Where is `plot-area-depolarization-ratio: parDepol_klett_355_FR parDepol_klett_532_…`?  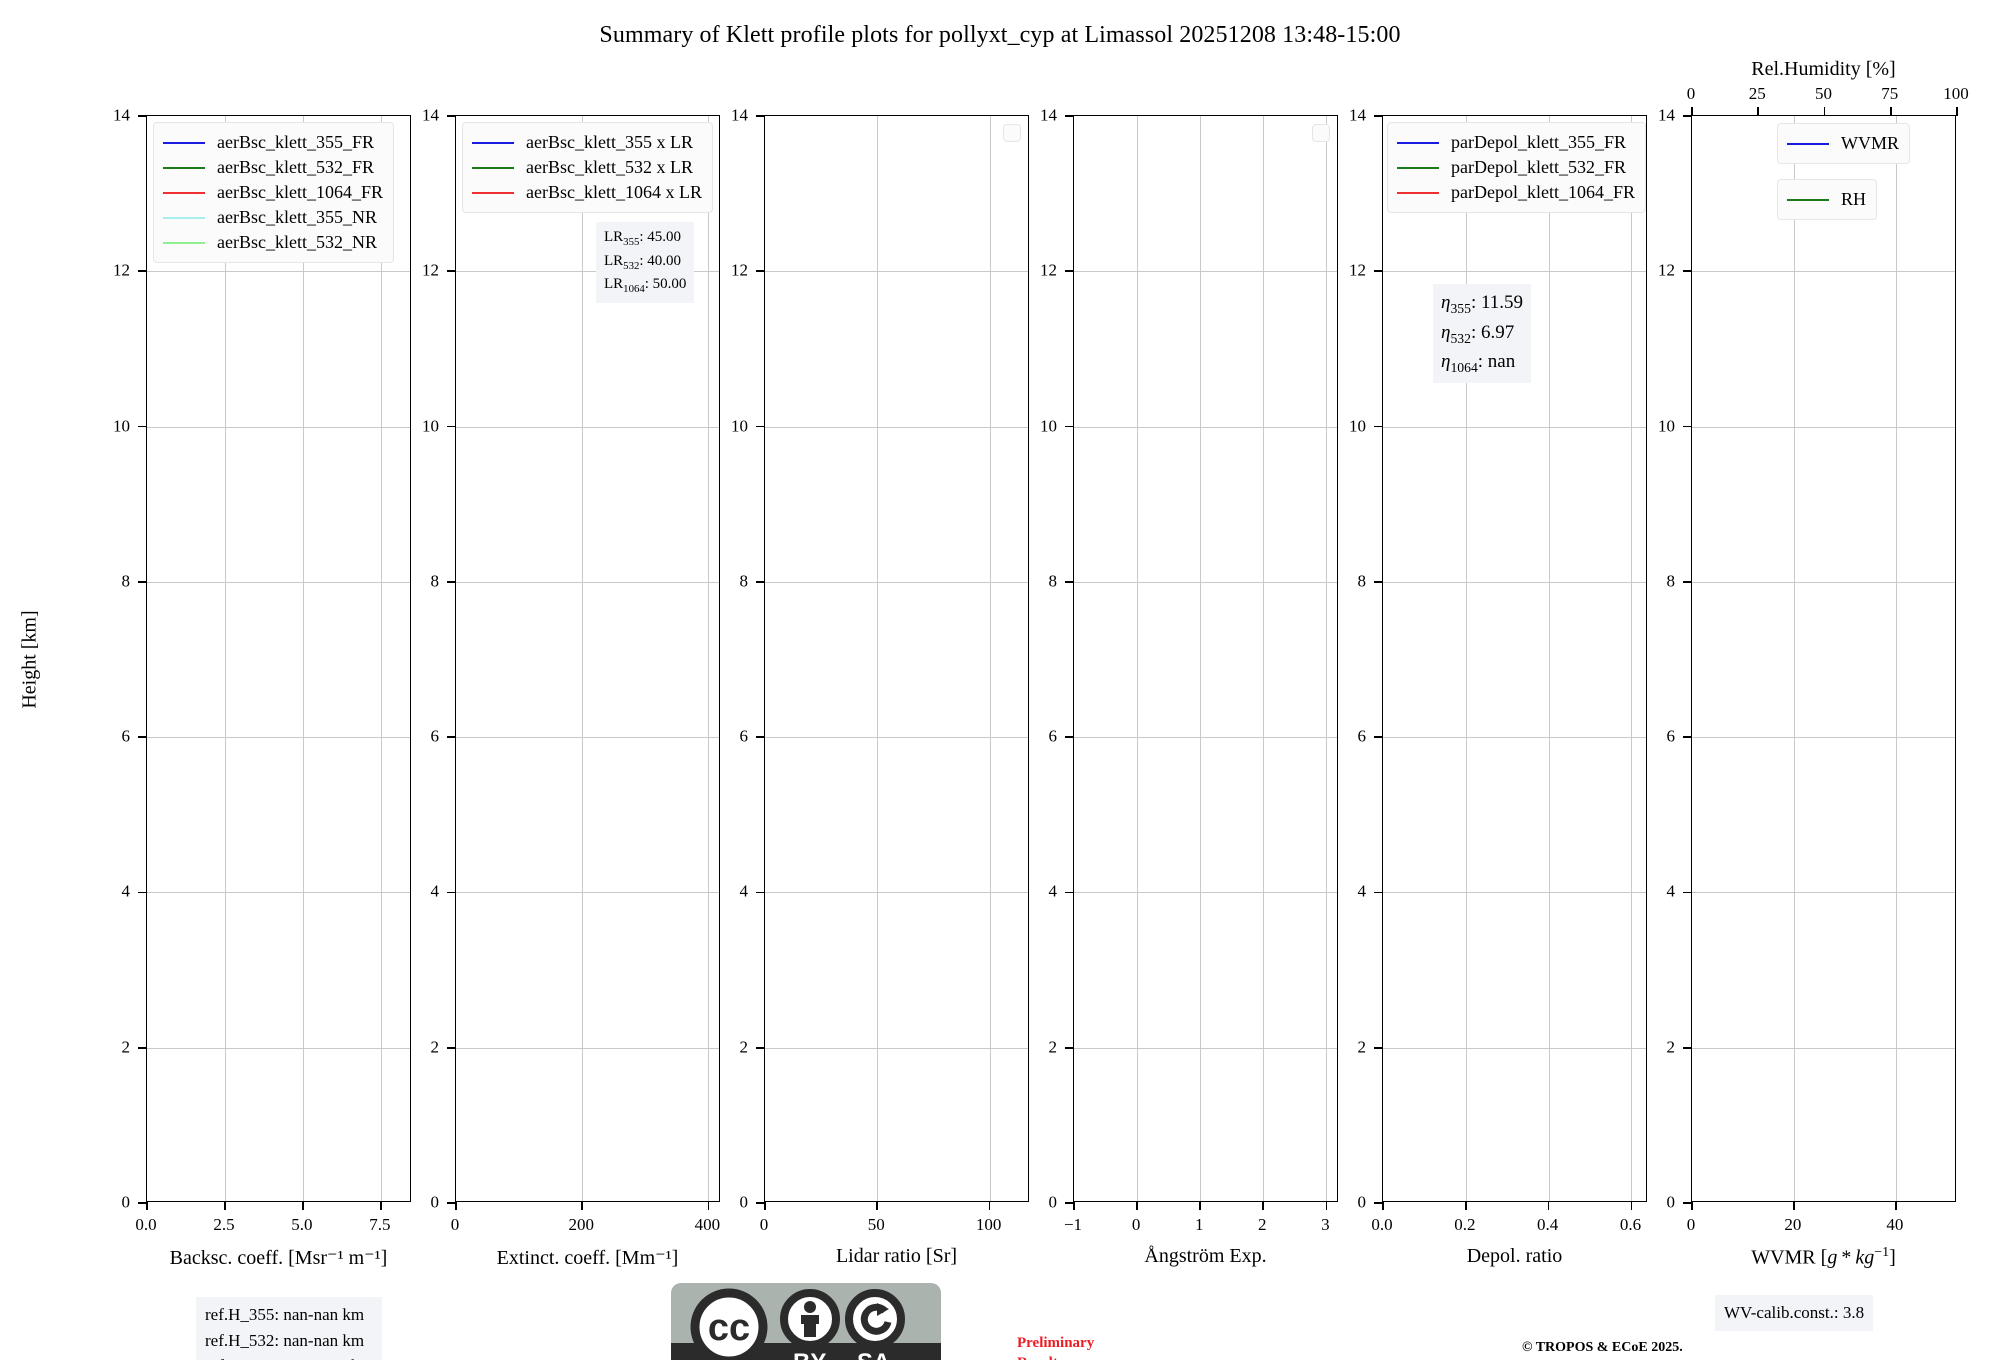 plot-area-depolarization-ratio: parDepol_klett_355_FR parDepol_klett_532_… is located at coordinates (1510, 662).